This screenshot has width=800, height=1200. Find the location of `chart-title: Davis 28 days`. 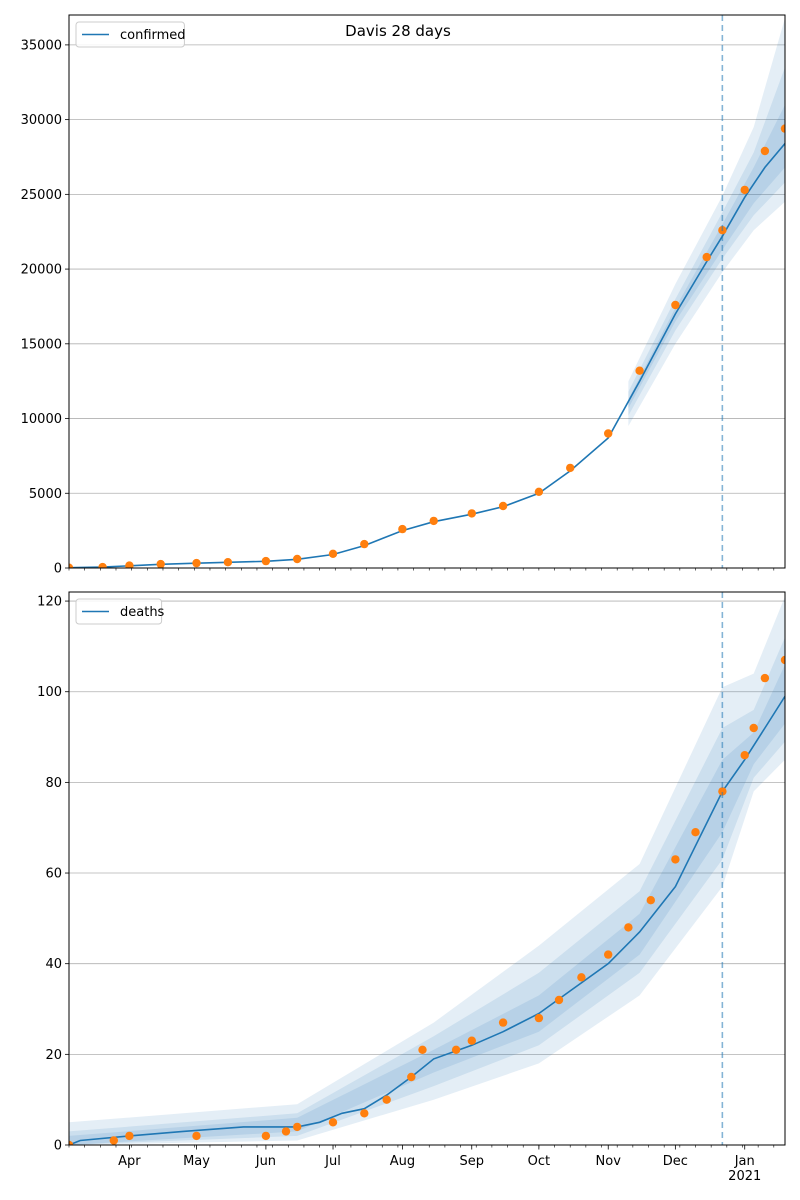

chart-title: Davis 28 days is located at coordinates (398, 31).